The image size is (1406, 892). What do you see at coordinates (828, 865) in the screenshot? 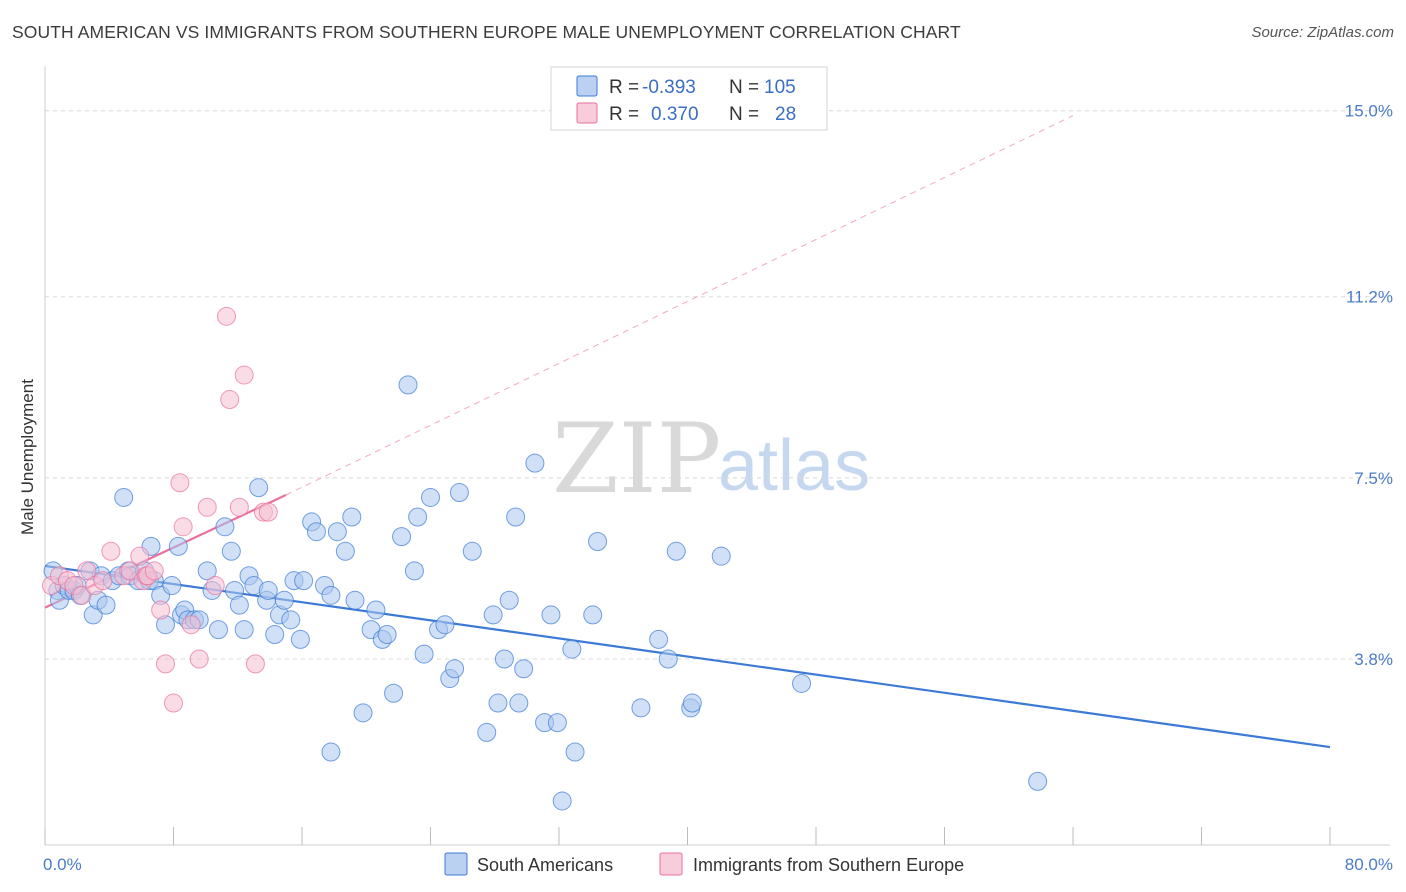
I see `series-label-southern-europe: Immigrants from Southern Europe` at bounding box center [828, 865].